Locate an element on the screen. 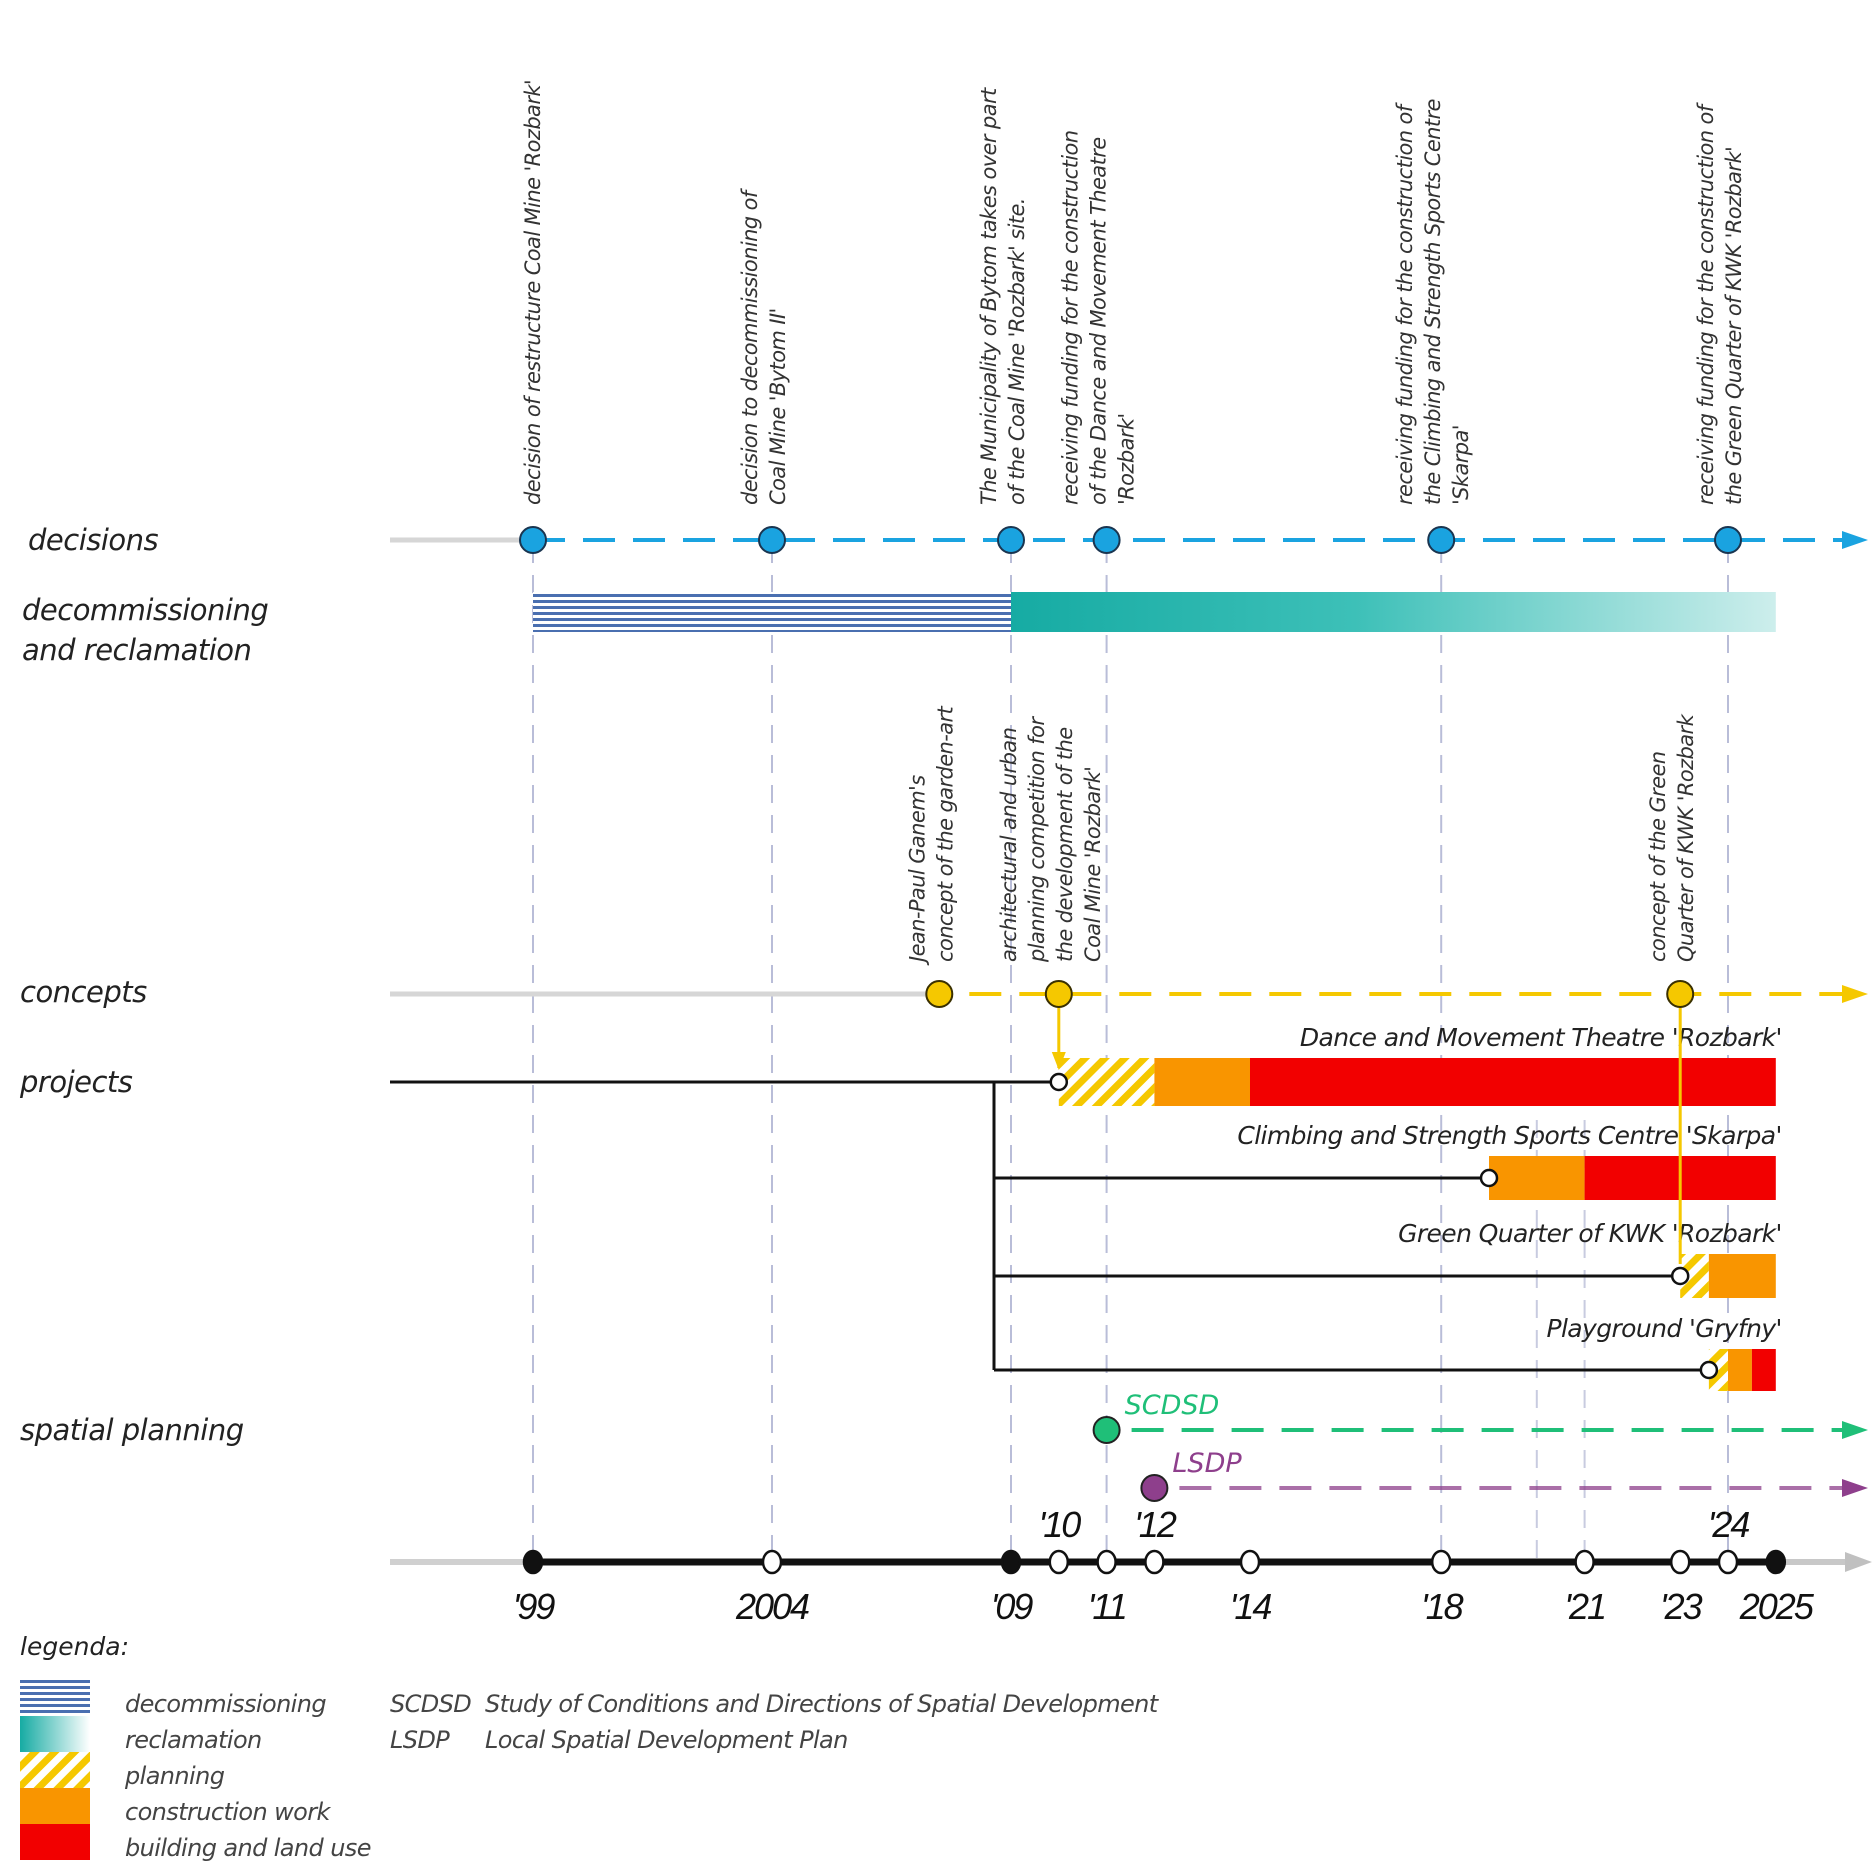  year-label: 2025 is located at coordinates (1777, 1606).